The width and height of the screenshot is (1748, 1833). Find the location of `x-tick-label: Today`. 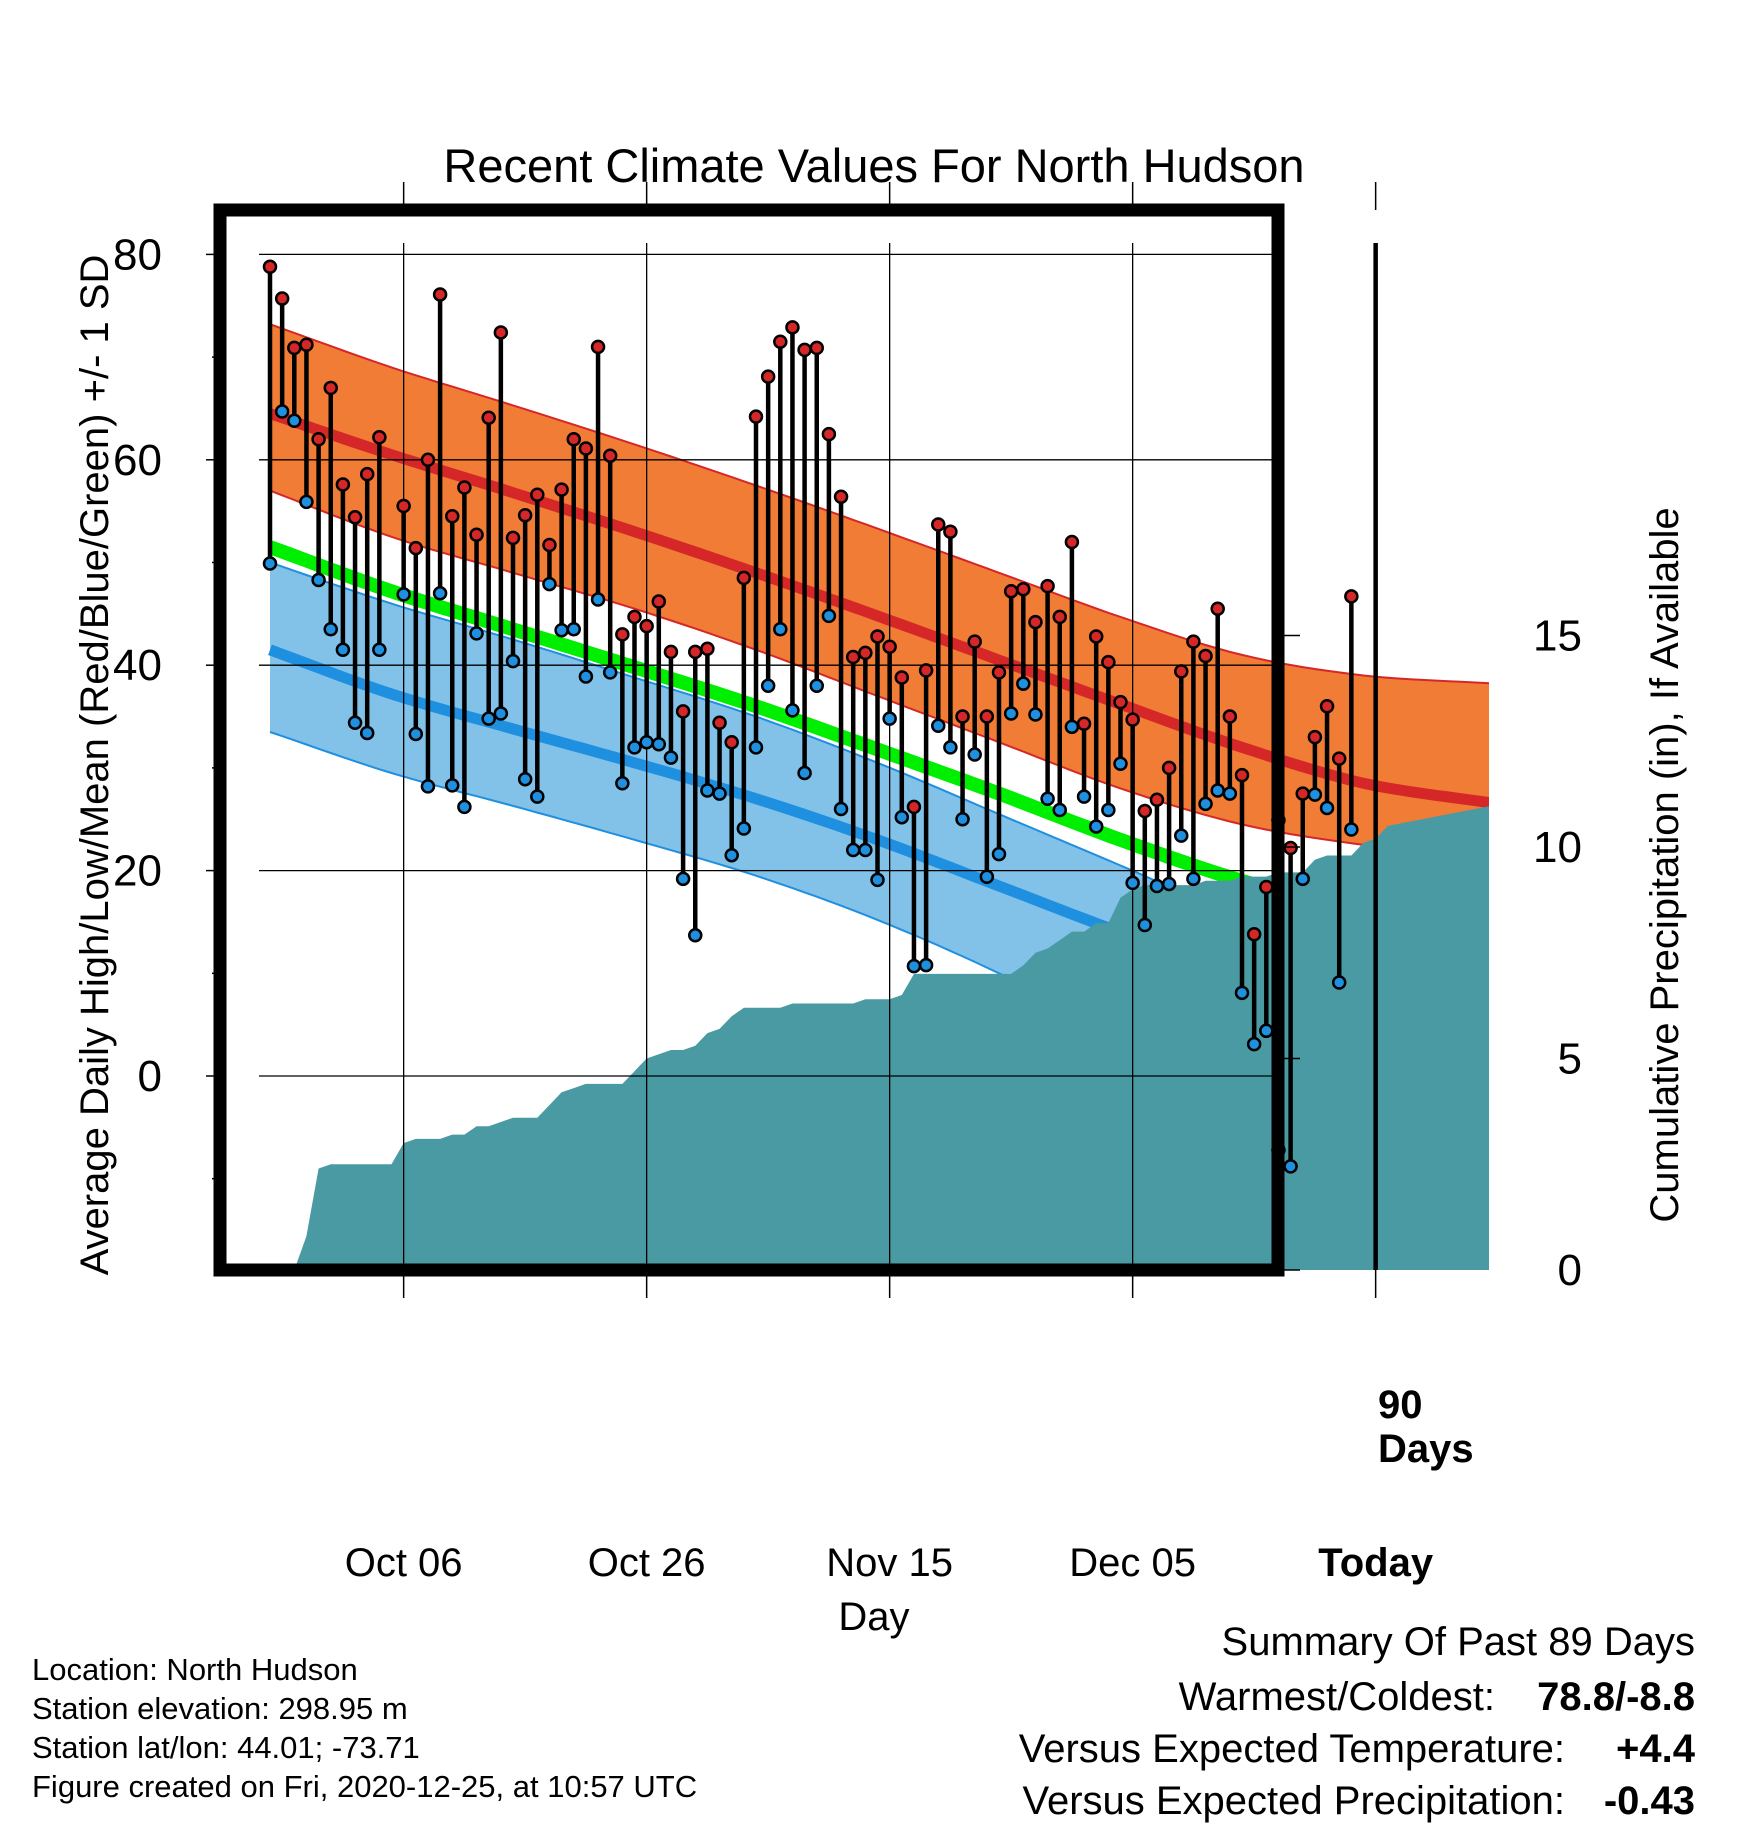

x-tick-label: Today is located at coordinates (1376, 1563).